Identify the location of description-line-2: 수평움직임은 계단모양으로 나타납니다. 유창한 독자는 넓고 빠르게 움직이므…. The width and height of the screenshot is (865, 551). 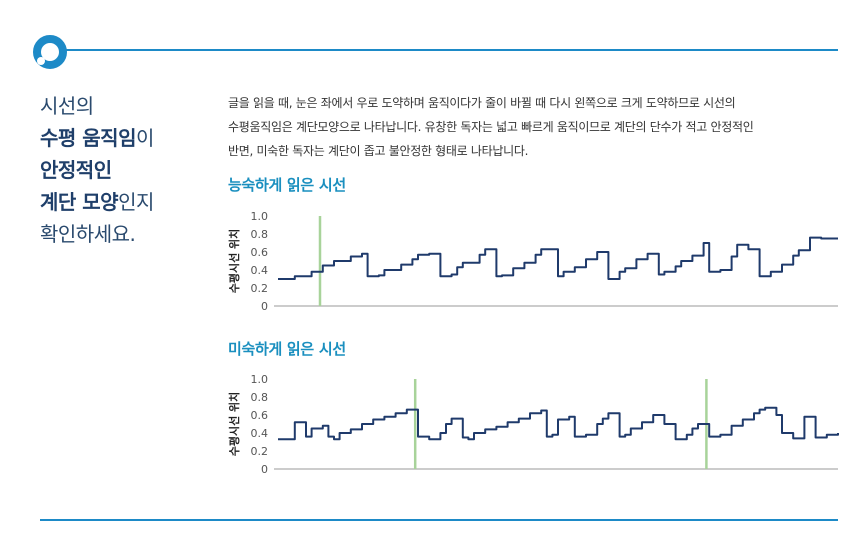
(491, 127).